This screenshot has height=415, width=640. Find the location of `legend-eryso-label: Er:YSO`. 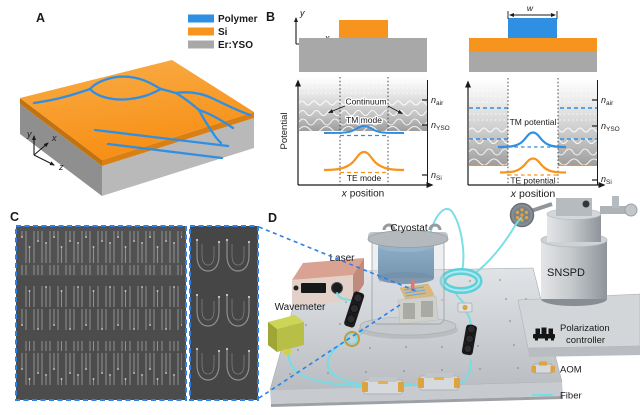

legend-eryso-label: Er:YSO is located at coordinates (235, 45).